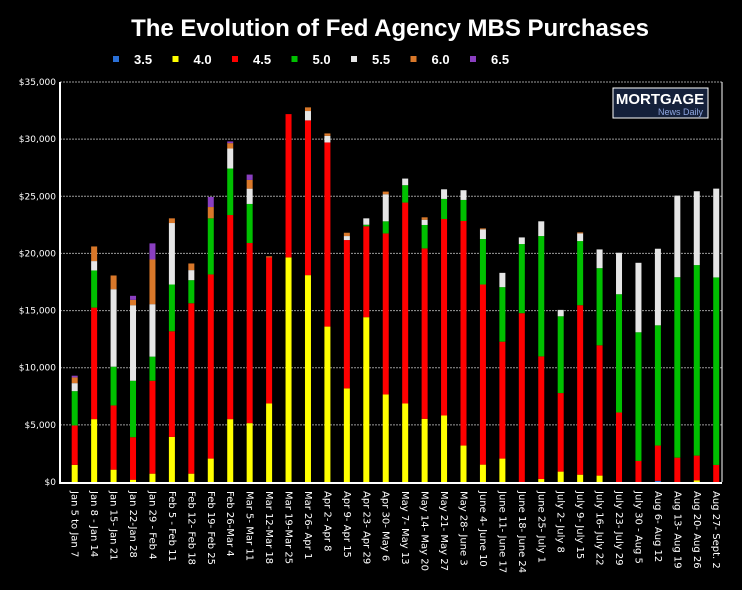 This screenshot has height=590, width=742. I want to click on legend-item-5-5: 5.5, so click(370, 59).